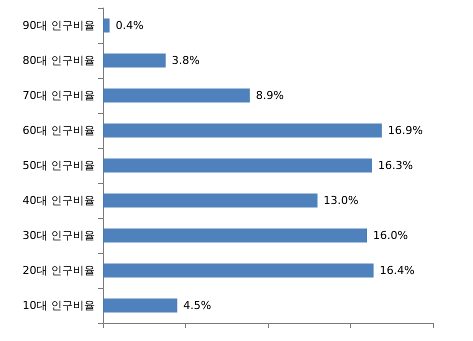 Image resolution: width=473 pixels, height=341 pixels. What do you see at coordinates (186, 60) in the screenshot?
I see `data-label: 3.8%` at bounding box center [186, 60].